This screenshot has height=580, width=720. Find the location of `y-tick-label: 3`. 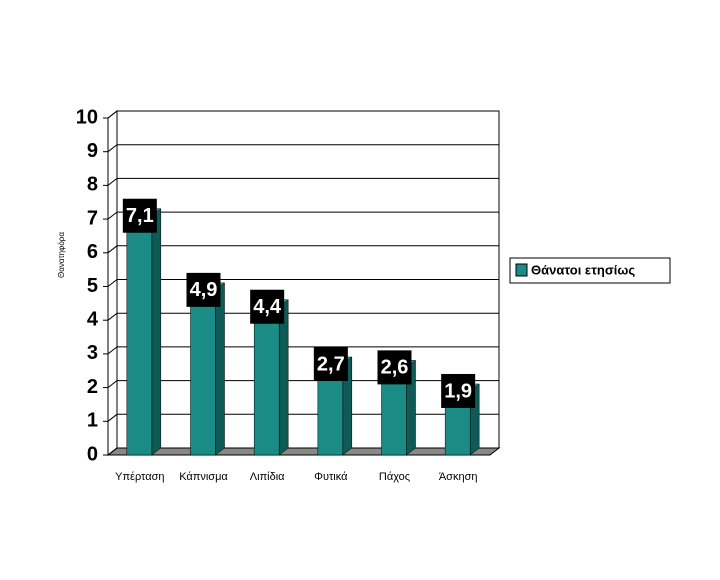

y-tick-label: 3 is located at coordinates (92, 353).